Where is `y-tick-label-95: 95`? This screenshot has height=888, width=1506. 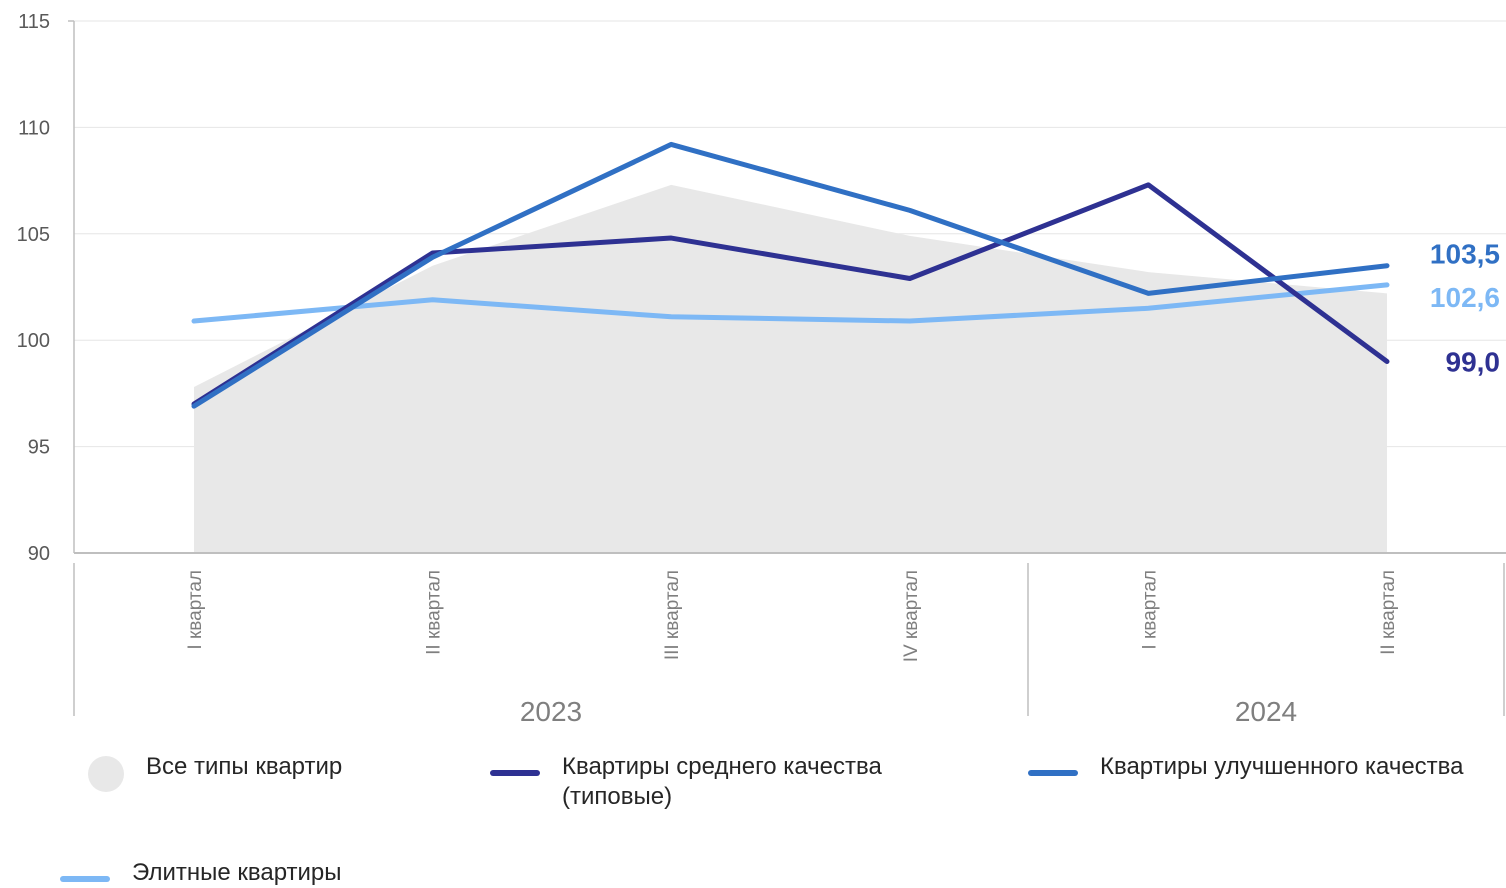 y-tick-label-95: 95 is located at coordinates (39, 448).